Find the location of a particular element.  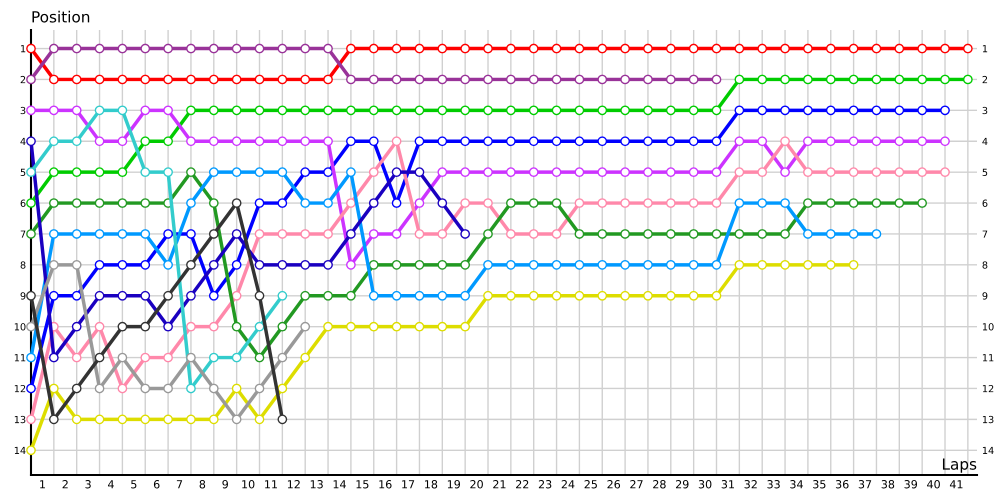

y-tick-label: 4 is located at coordinates (23, 141).